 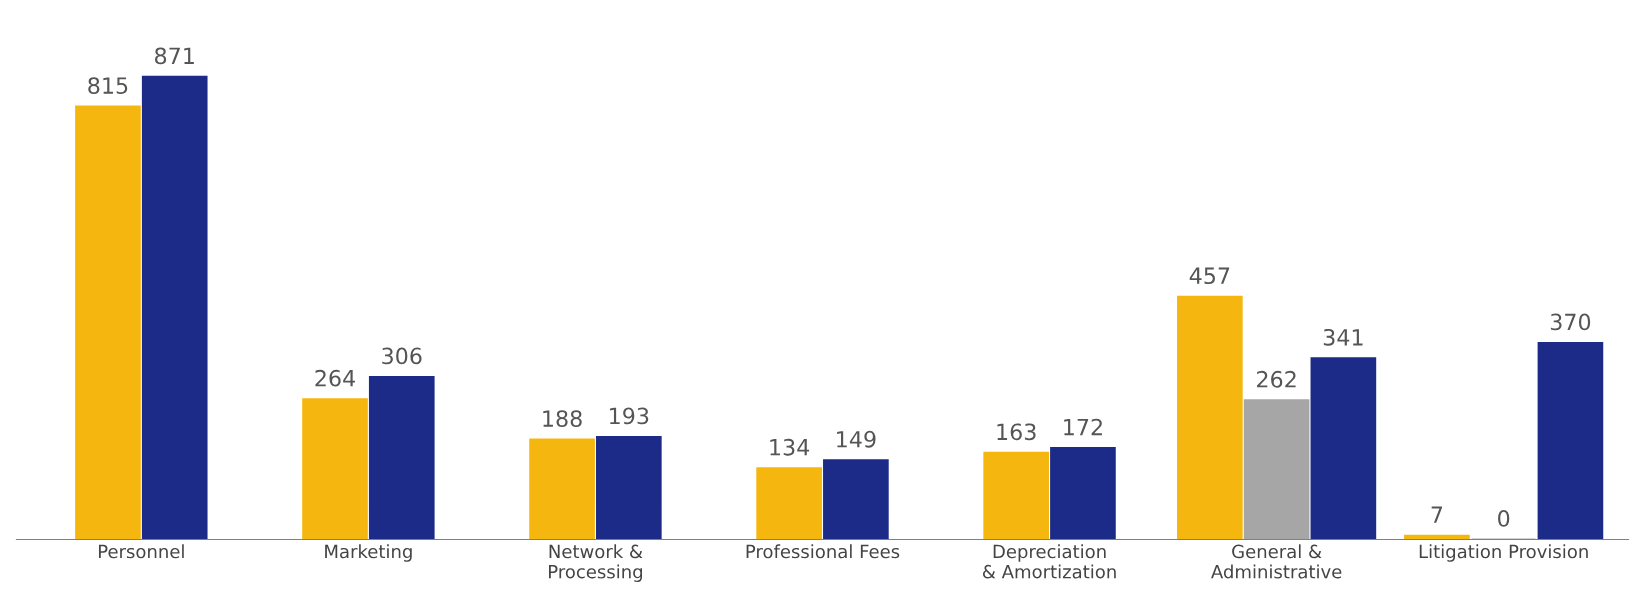 I want to click on x-tick-label: Litigation Provision, so click(x=1503, y=553).